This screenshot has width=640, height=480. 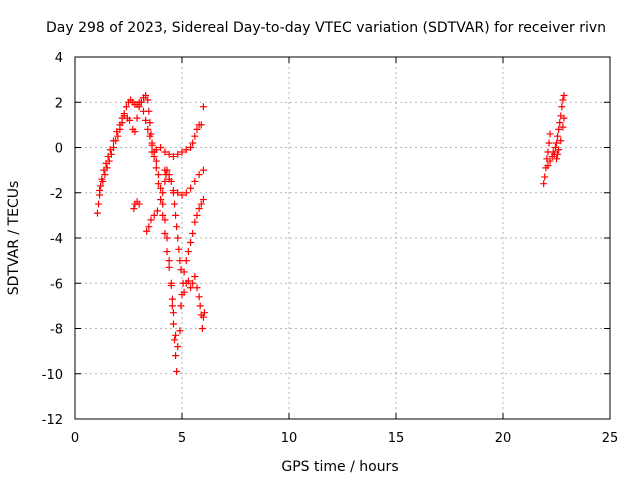 What do you see at coordinates (289, 438) in the screenshot?
I see `x-tick-label: 10` at bounding box center [289, 438].